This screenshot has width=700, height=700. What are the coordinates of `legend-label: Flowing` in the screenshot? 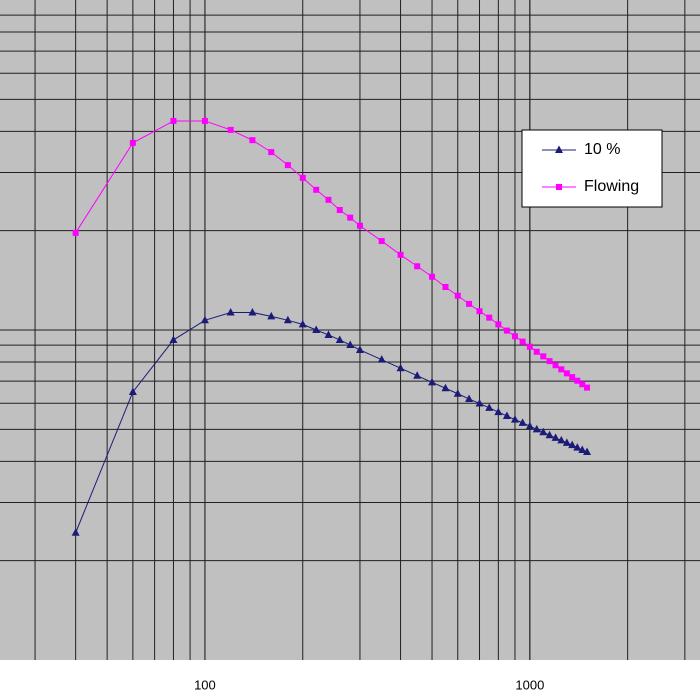 It's located at (611, 186).